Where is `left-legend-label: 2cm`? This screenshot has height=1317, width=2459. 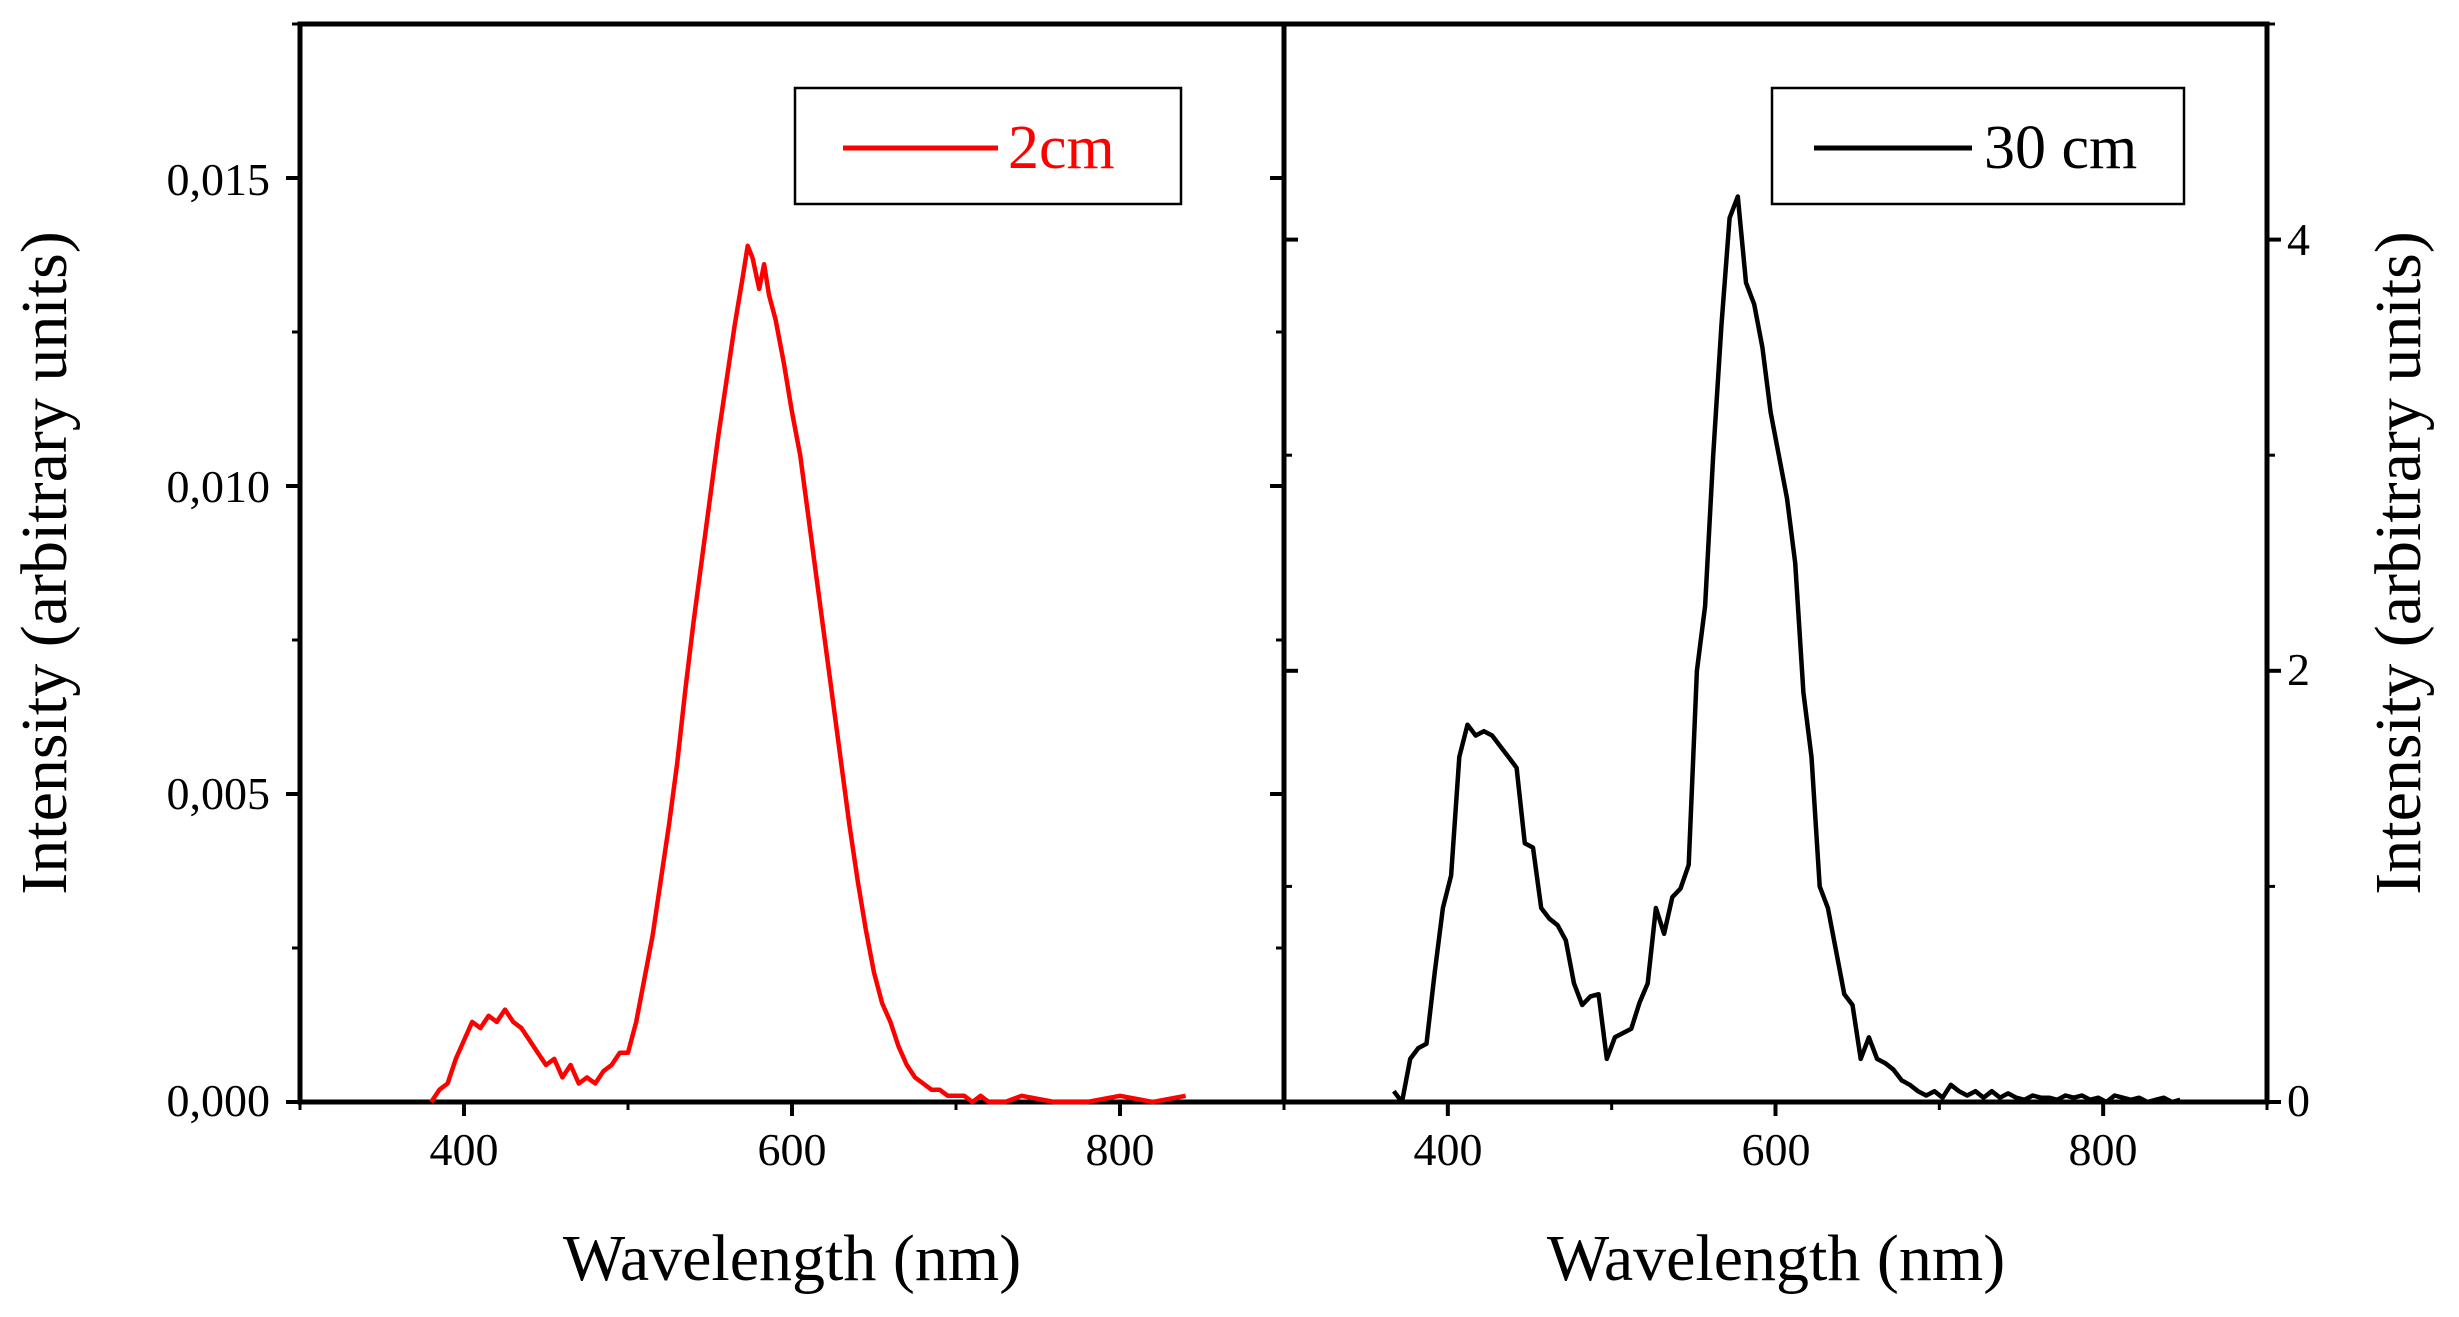
left-legend-label: 2cm is located at coordinates (1061, 148).